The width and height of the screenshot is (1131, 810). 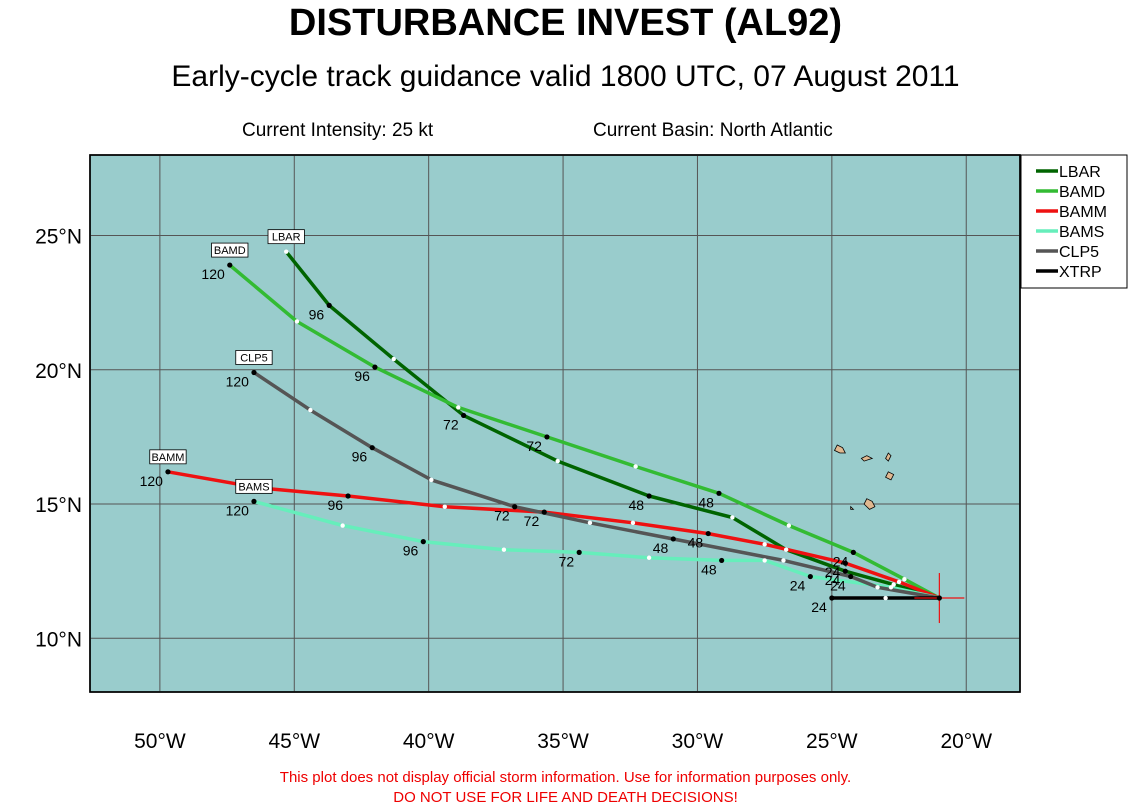 What do you see at coordinates (1079, 252) in the screenshot?
I see `legend-label: CLP5` at bounding box center [1079, 252].